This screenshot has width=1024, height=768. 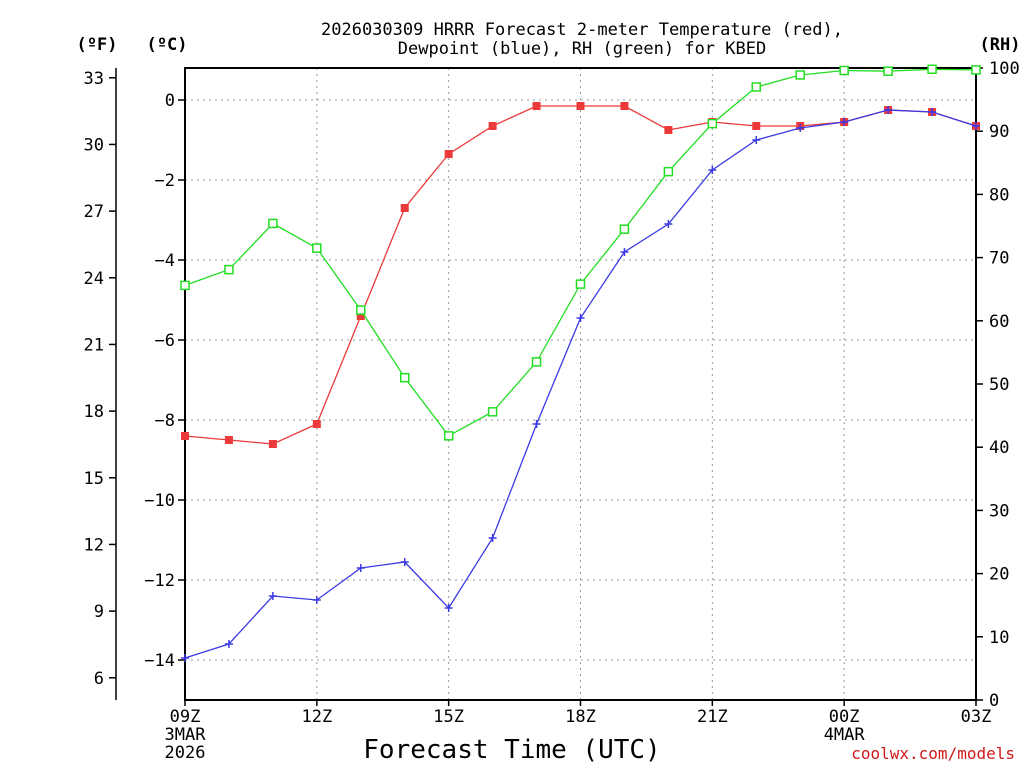 What do you see at coordinates (999, 195) in the screenshot?
I see `rh-tick-label: 80` at bounding box center [999, 195].